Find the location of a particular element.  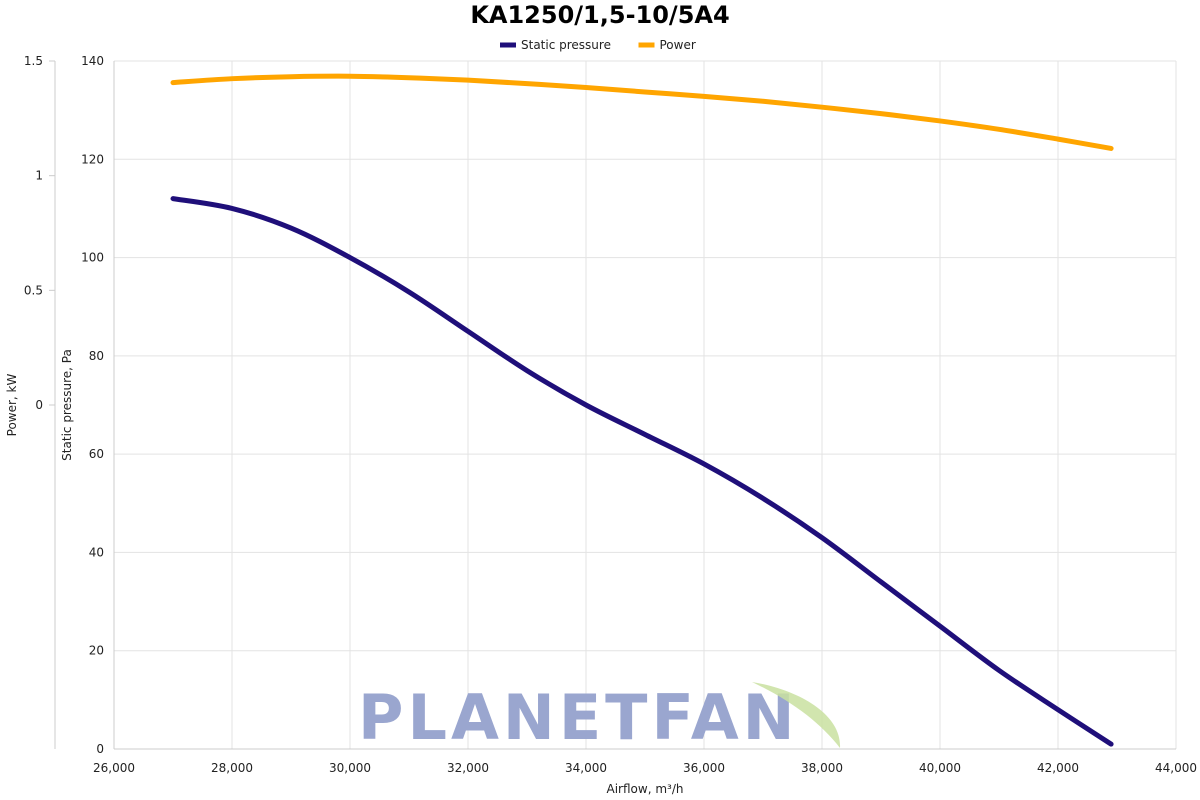

y-tick-label: 20 is located at coordinates (96, 651).